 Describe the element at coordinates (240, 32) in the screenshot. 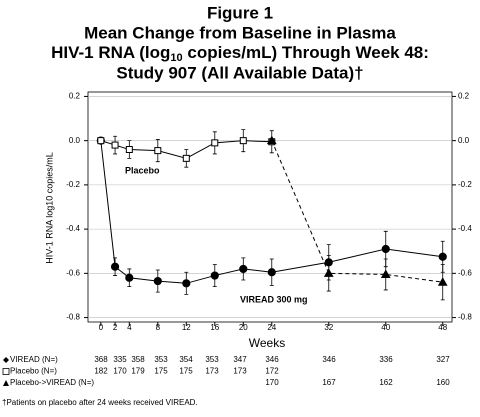

I see `chart-subtitle: Mean Change from Baseline in Plasma` at that location.